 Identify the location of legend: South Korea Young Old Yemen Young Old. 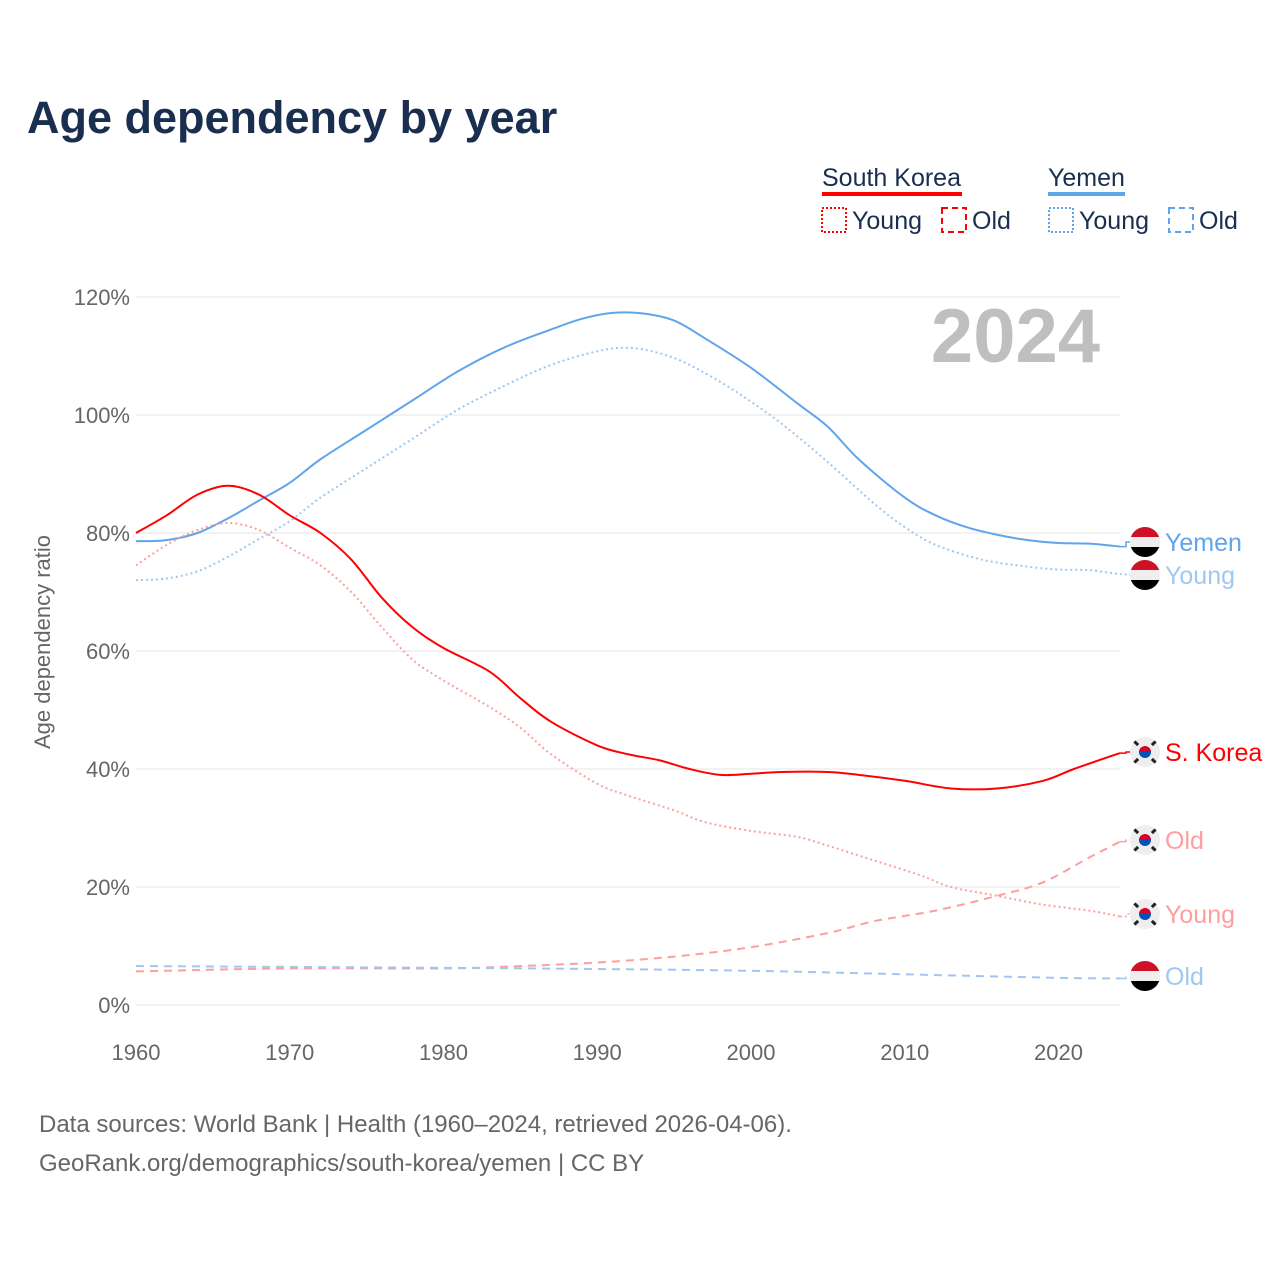
(1029, 199).